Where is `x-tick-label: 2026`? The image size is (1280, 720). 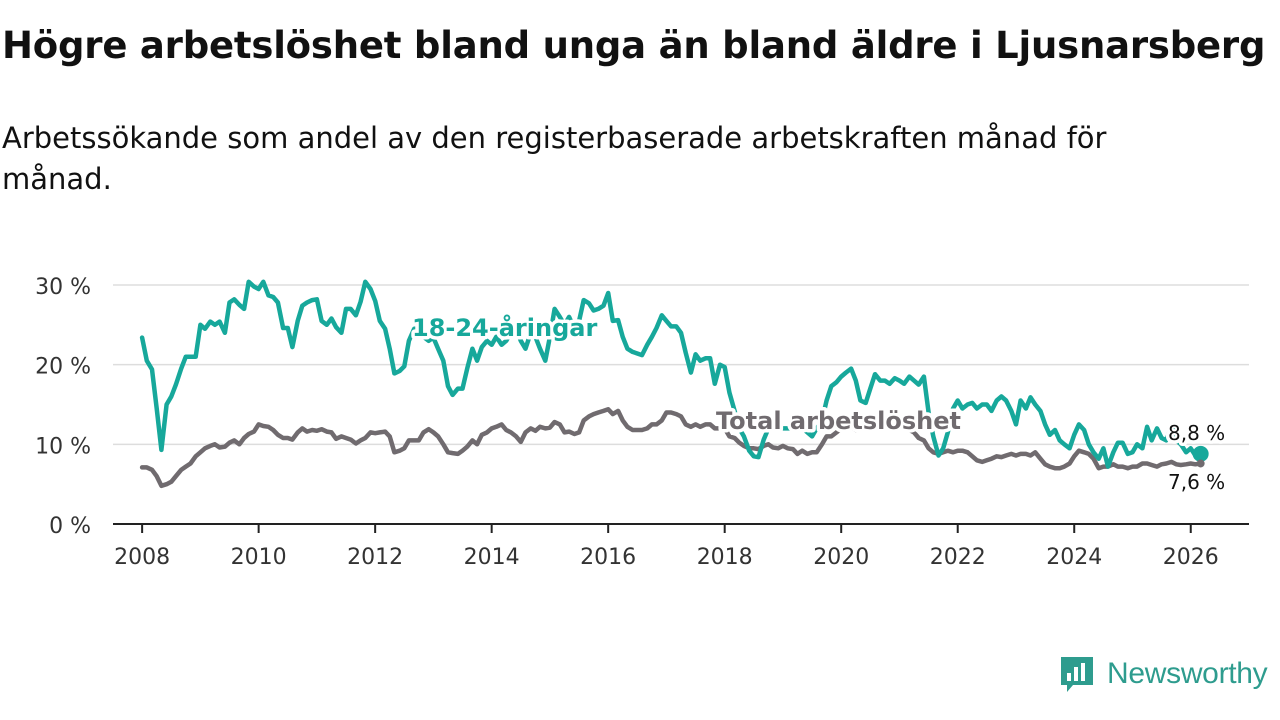
x-tick-label: 2026 is located at coordinates (1191, 557).